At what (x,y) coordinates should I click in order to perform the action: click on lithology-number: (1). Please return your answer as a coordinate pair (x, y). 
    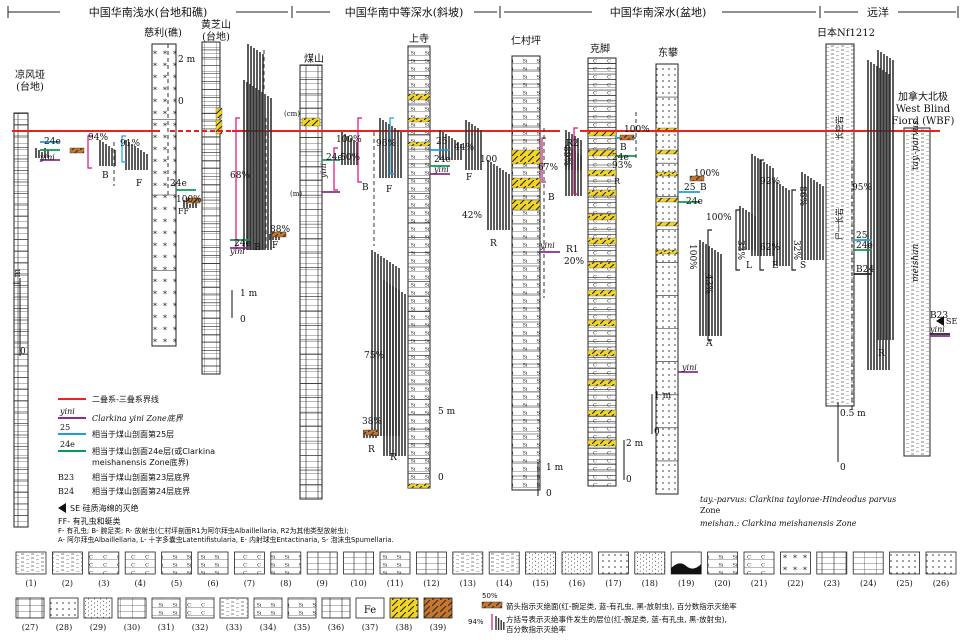
    Looking at the image, I should click on (30, 583).